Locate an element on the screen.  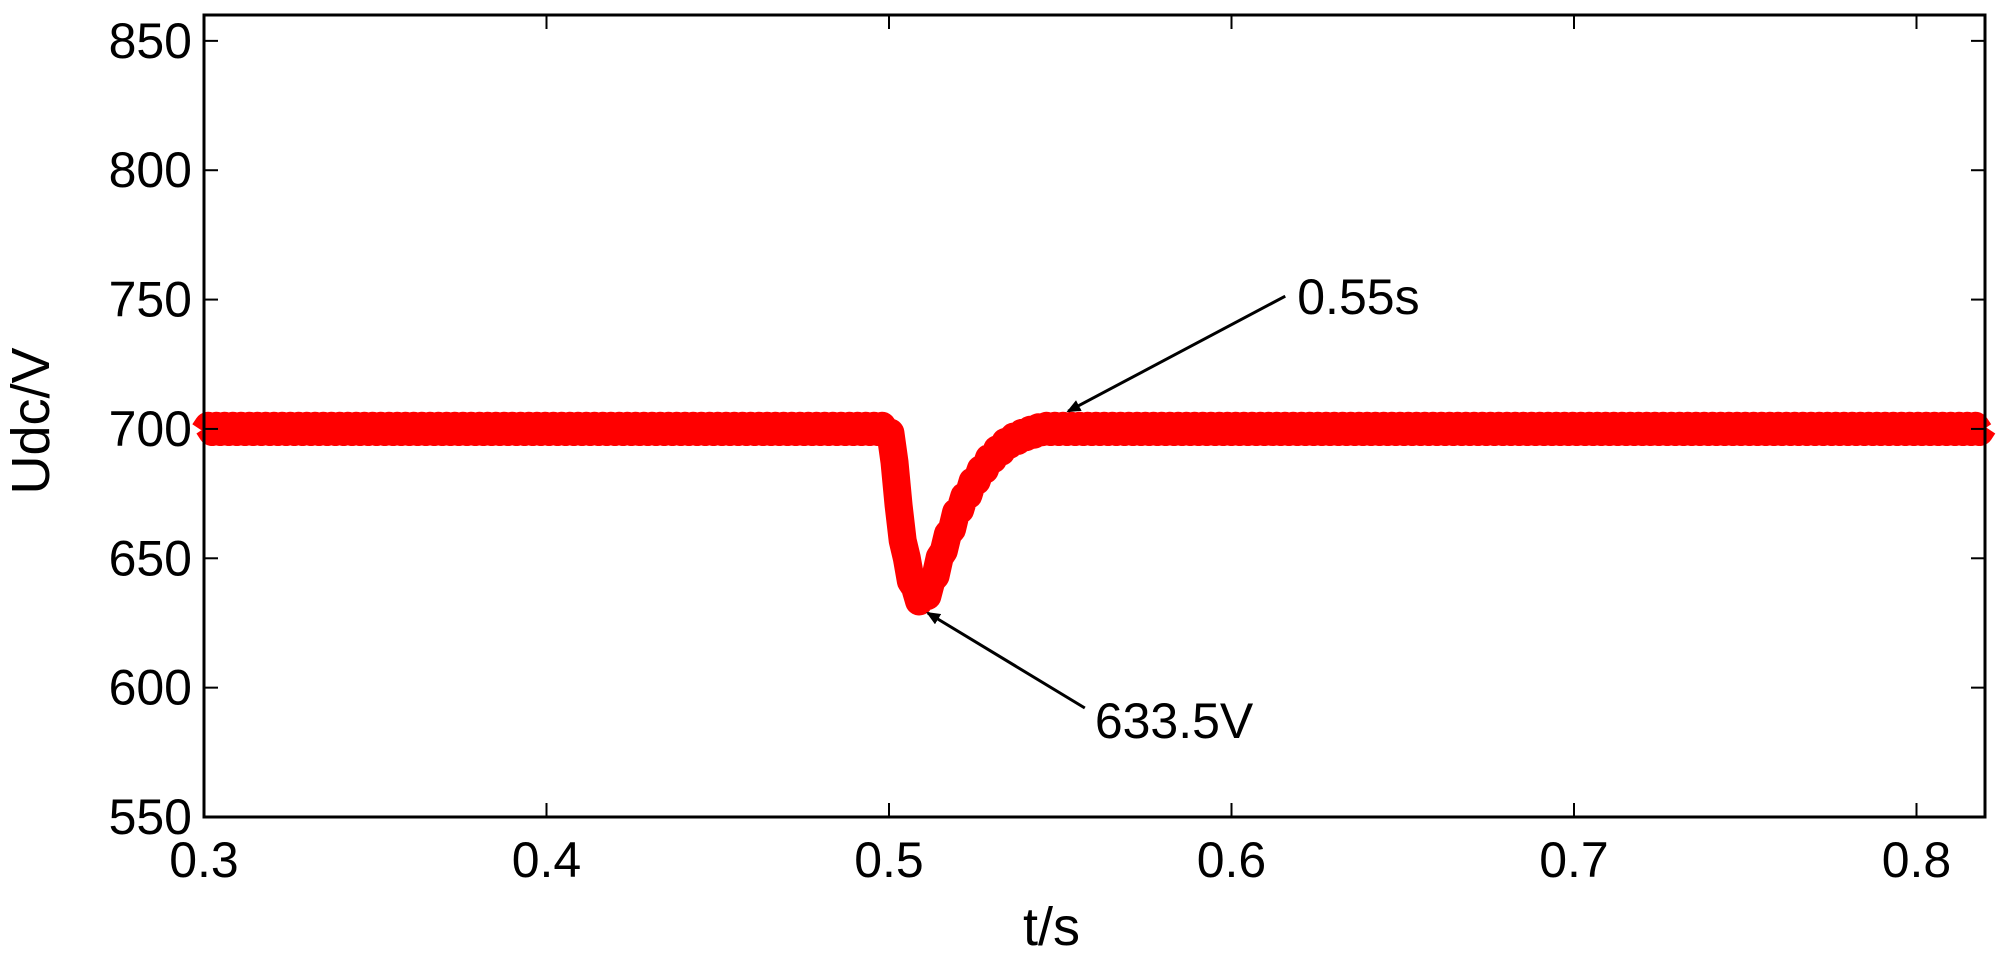
annotation-label: 0.55s is located at coordinates (1358, 297).